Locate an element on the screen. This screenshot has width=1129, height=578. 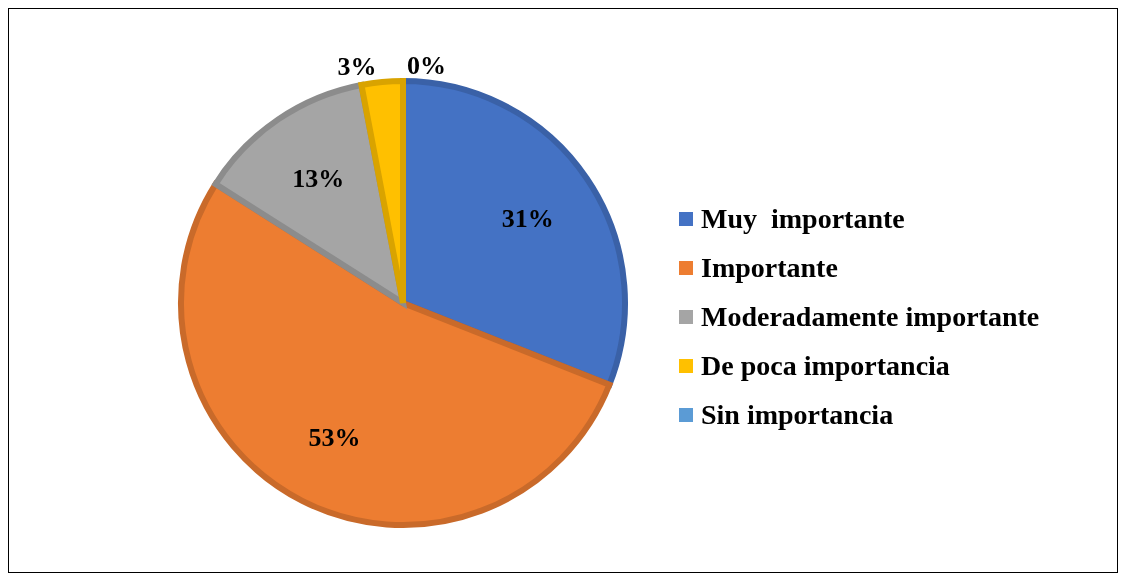
data-label: 31% is located at coordinates (527, 218).